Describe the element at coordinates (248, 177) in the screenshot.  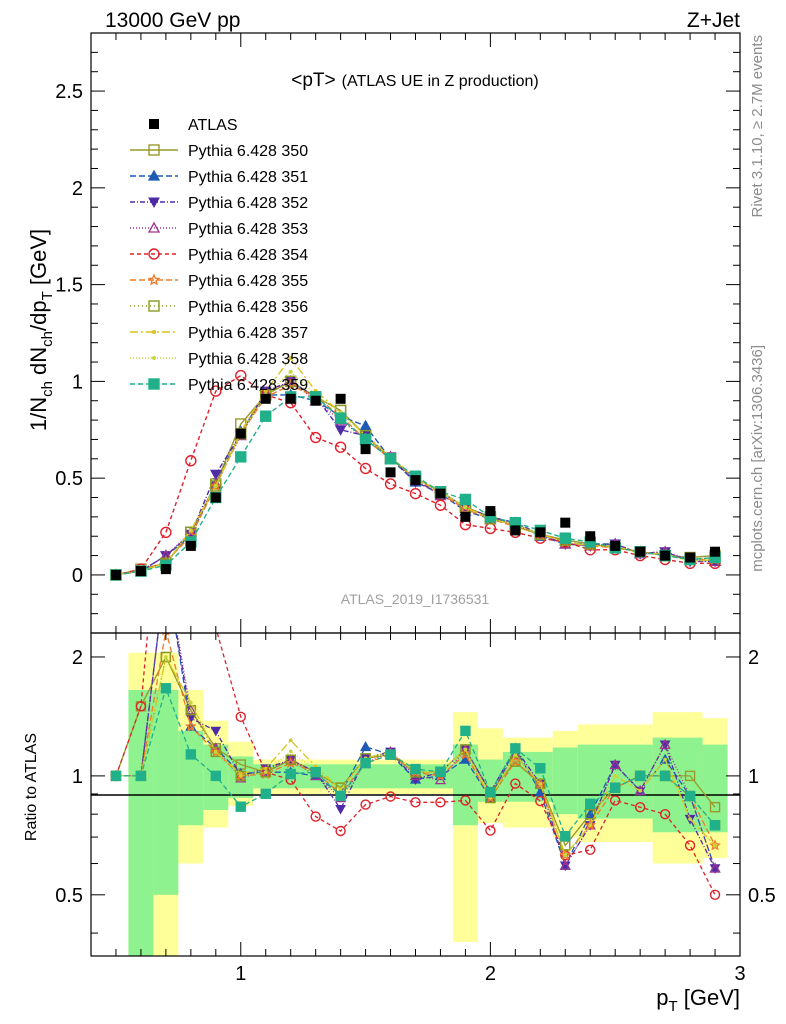
I see `legend-label: Pythia 6.428 351` at that location.